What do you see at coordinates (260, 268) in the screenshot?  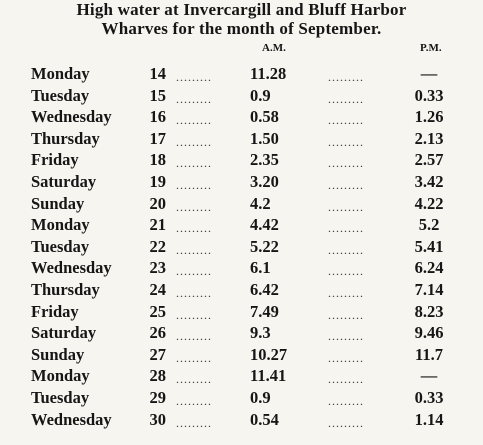 I see `am-time: 6.1` at bounding box center [260, 268].